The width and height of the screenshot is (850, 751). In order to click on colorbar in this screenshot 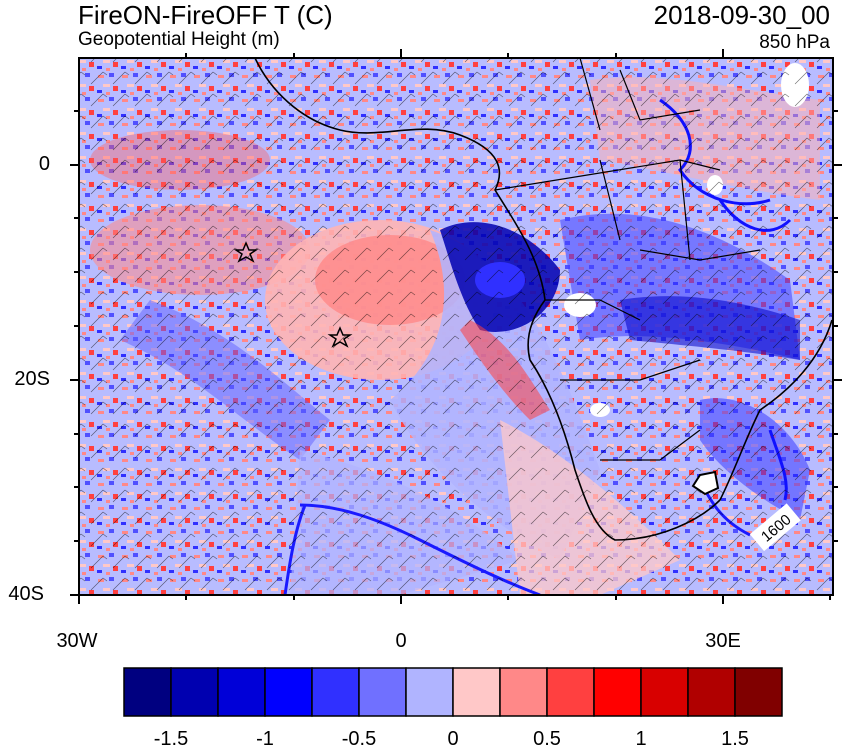, I will do `click(453, 692)`.